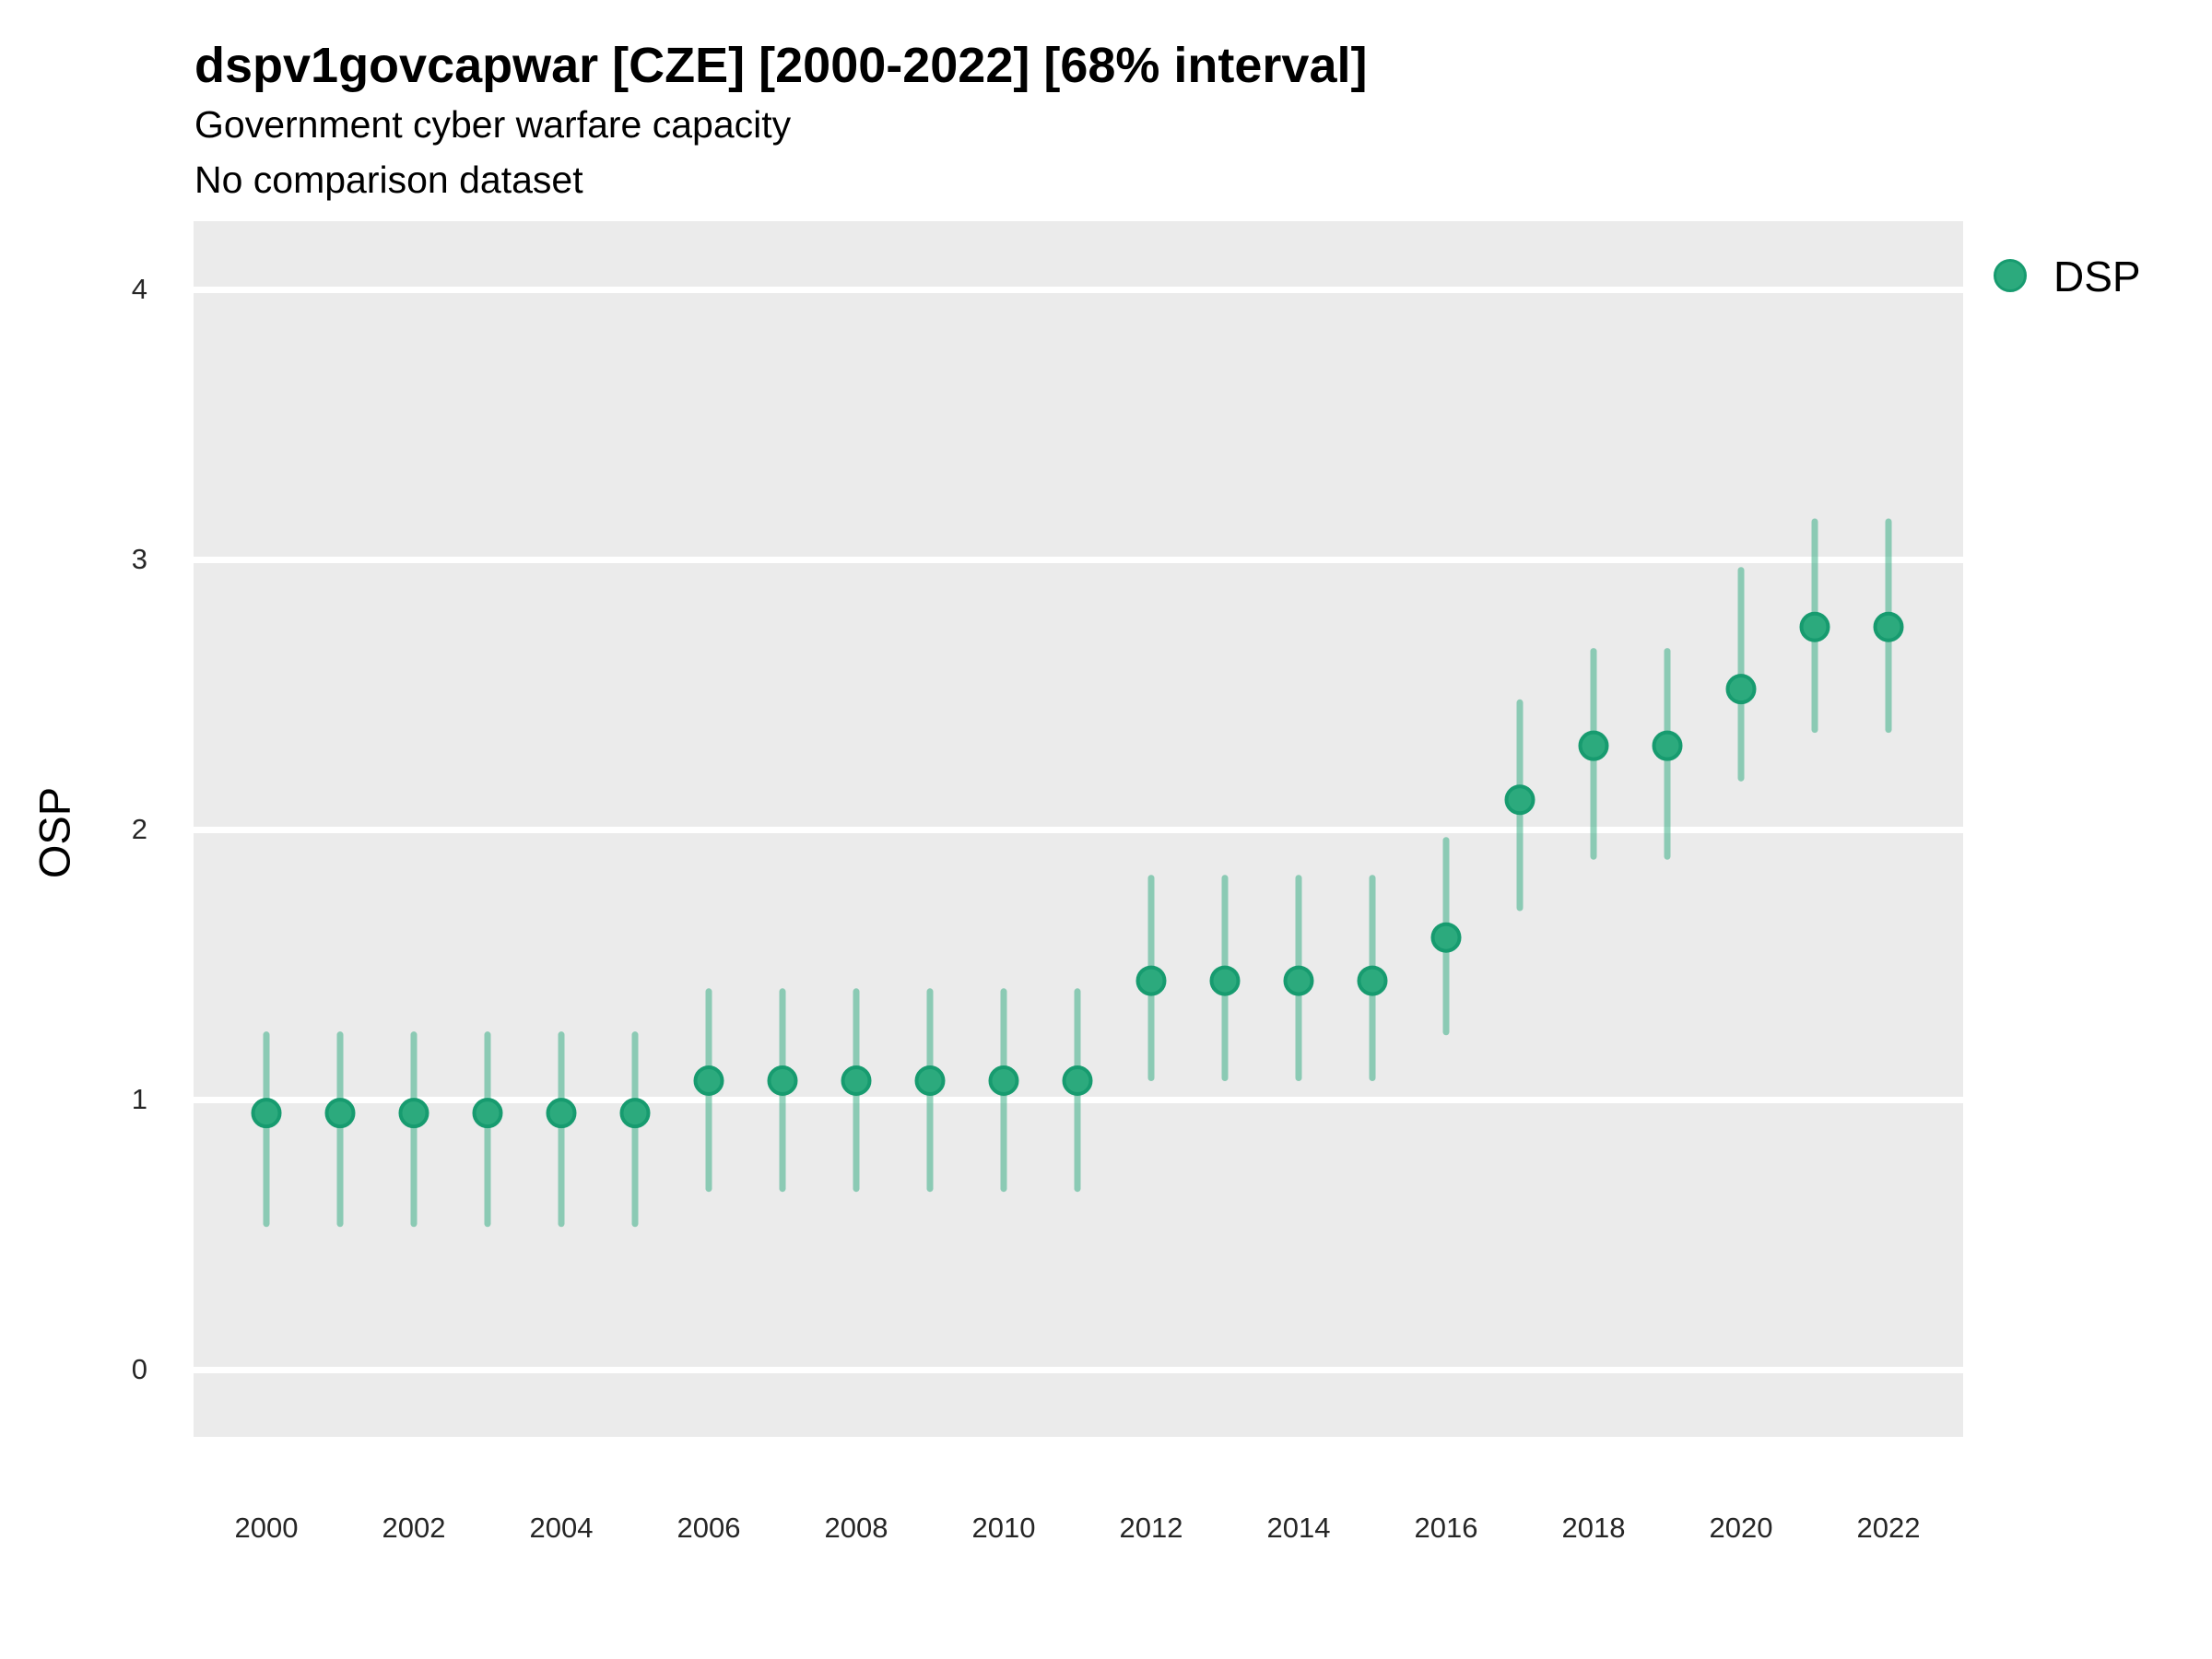  What do you see at coordinates (1298, 1528) in the screenshot?
I see `x-tick-label-2014: 2014` at bounding box center [1298, 1528].